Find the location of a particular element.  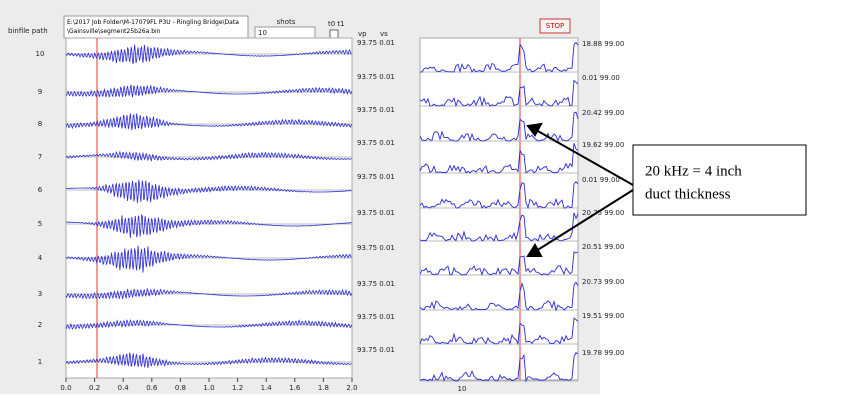

stop-label: STOP is located at coordinates (555, 26).